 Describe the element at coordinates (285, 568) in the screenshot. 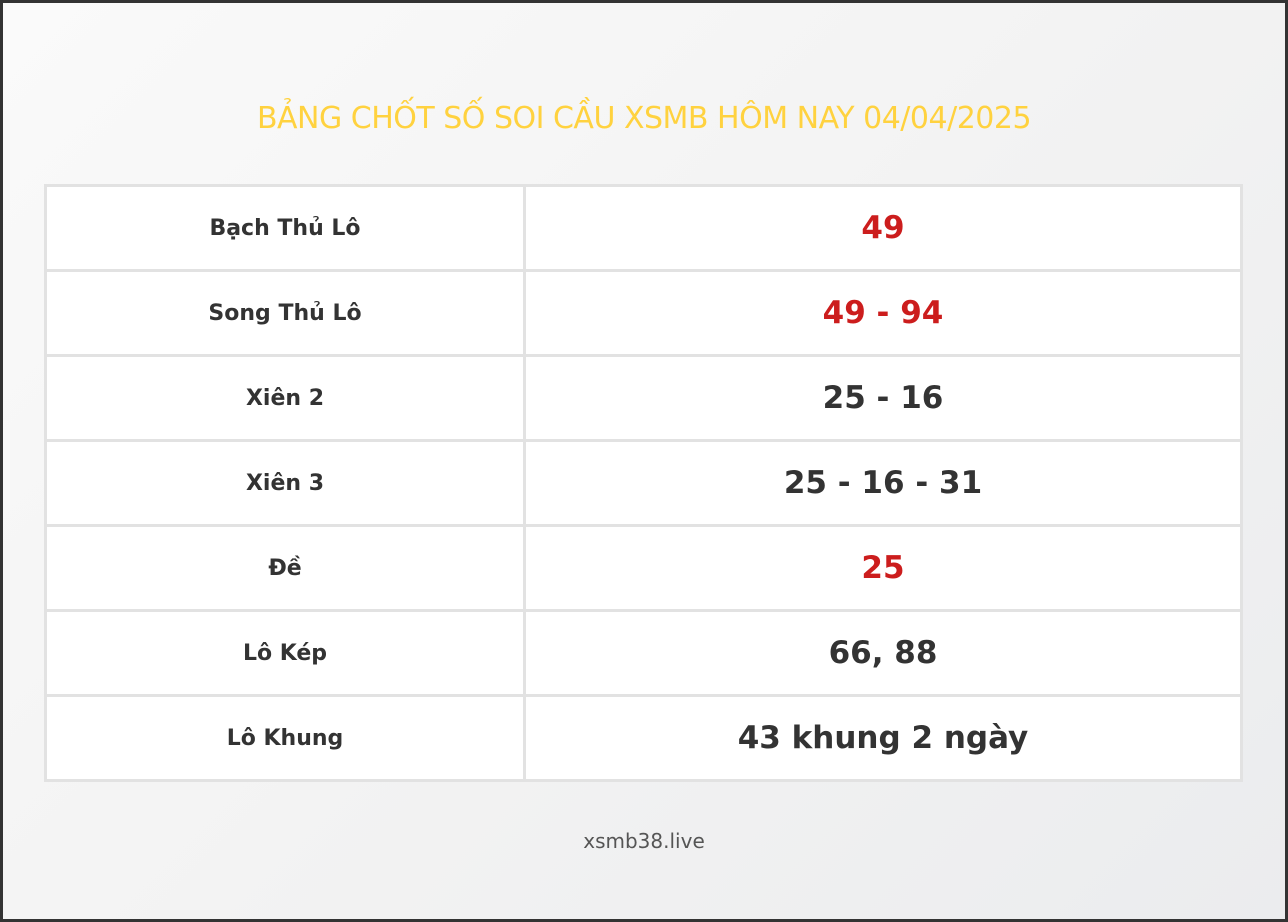

I see `row-label: Đề` at that location.